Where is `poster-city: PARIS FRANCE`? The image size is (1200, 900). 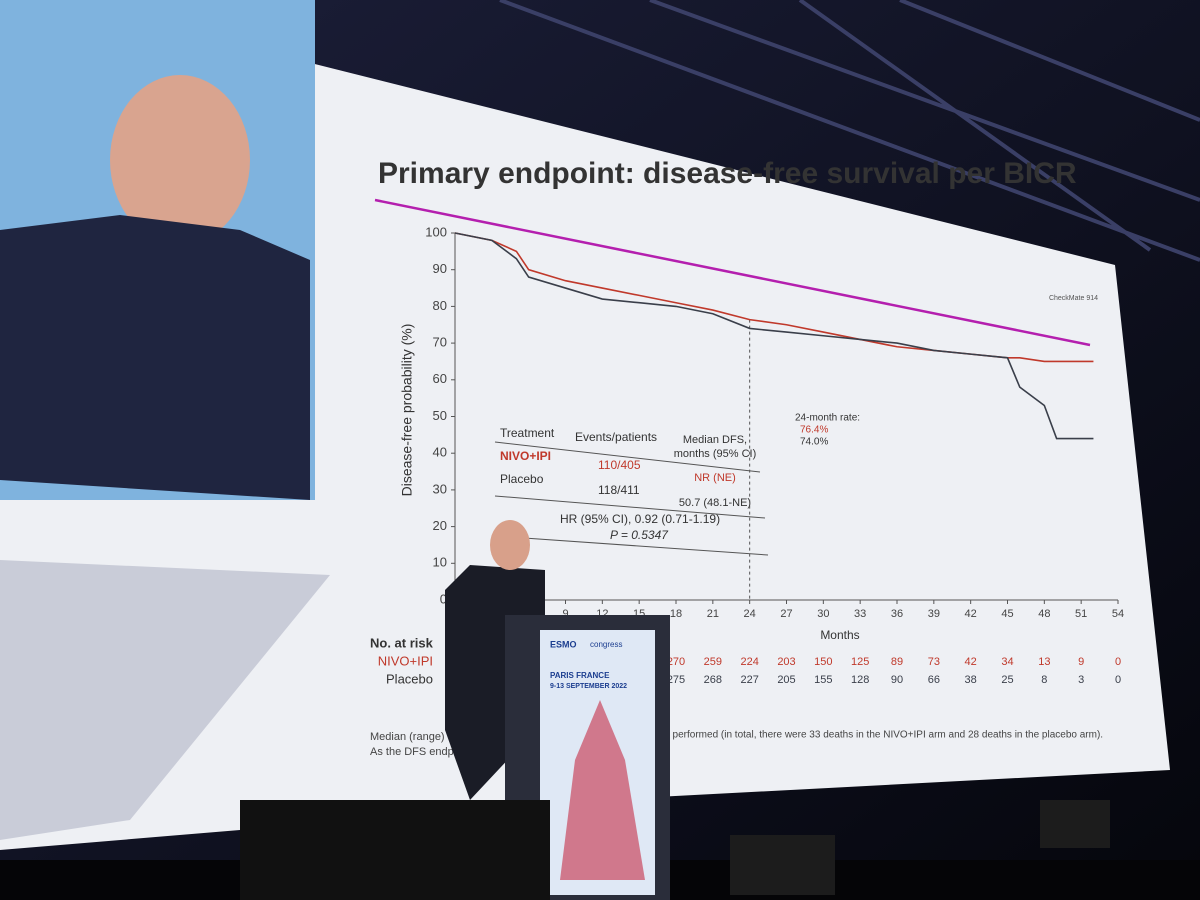
poster-city: PARIS FRANCE is located at coordinates (580, 675).